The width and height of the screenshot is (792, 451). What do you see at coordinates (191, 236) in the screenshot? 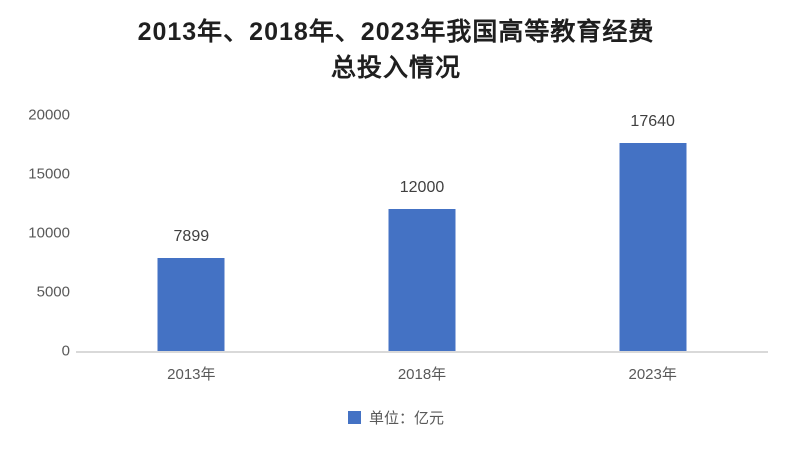
I see `bar-value-label: 7899` at bounding box center [191, 236].